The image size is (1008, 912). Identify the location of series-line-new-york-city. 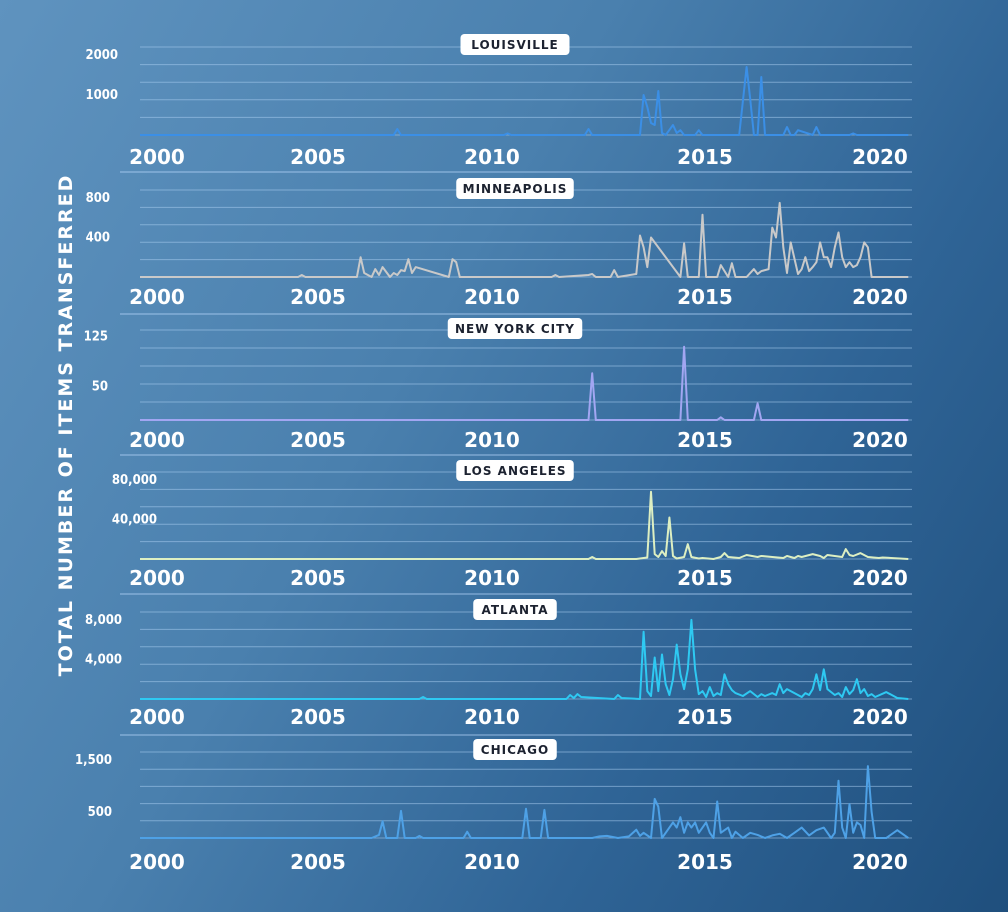
(524, 383).